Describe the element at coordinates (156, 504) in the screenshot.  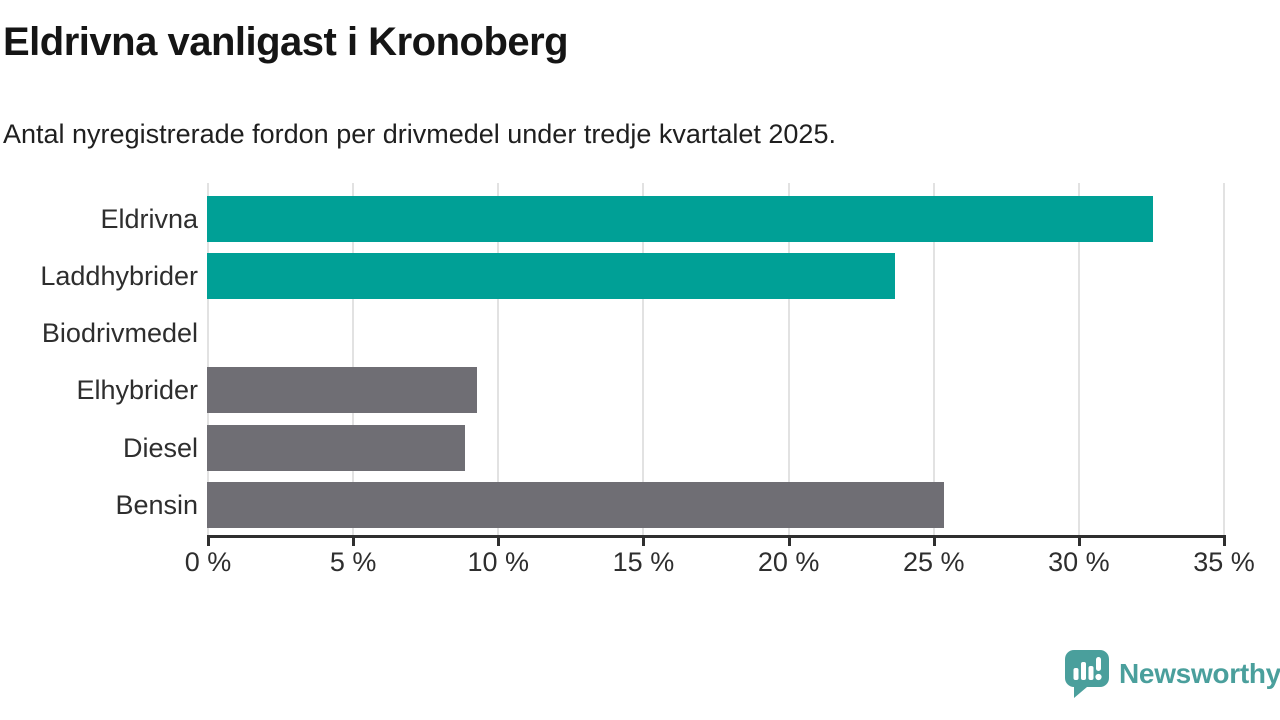
I see `category-label: Bensin` at that location.